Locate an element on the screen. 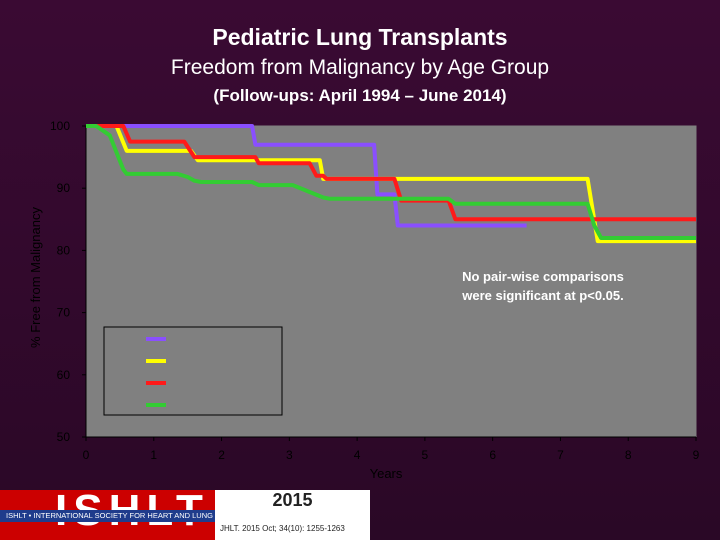  year-label: 2015 is located at coordinates (292, 500).